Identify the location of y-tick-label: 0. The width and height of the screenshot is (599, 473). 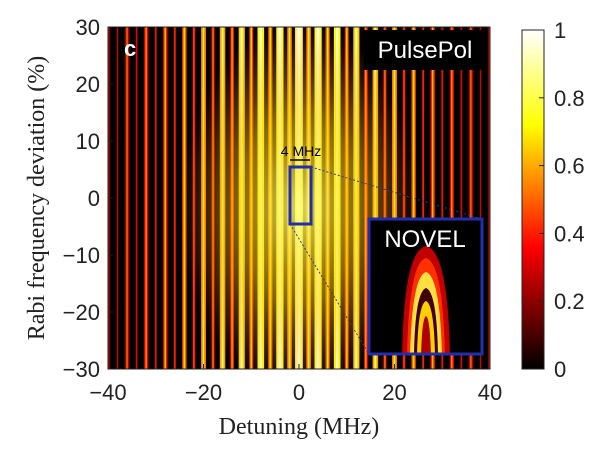
(94, 198).